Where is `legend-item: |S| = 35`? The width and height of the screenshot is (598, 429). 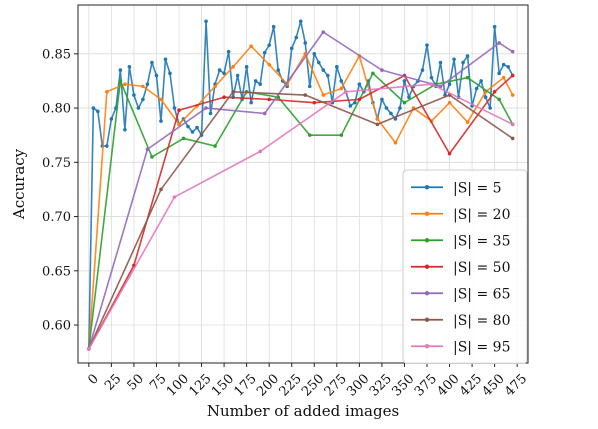
legend-item: |S| = 35 is located at coordinates (460, 241).